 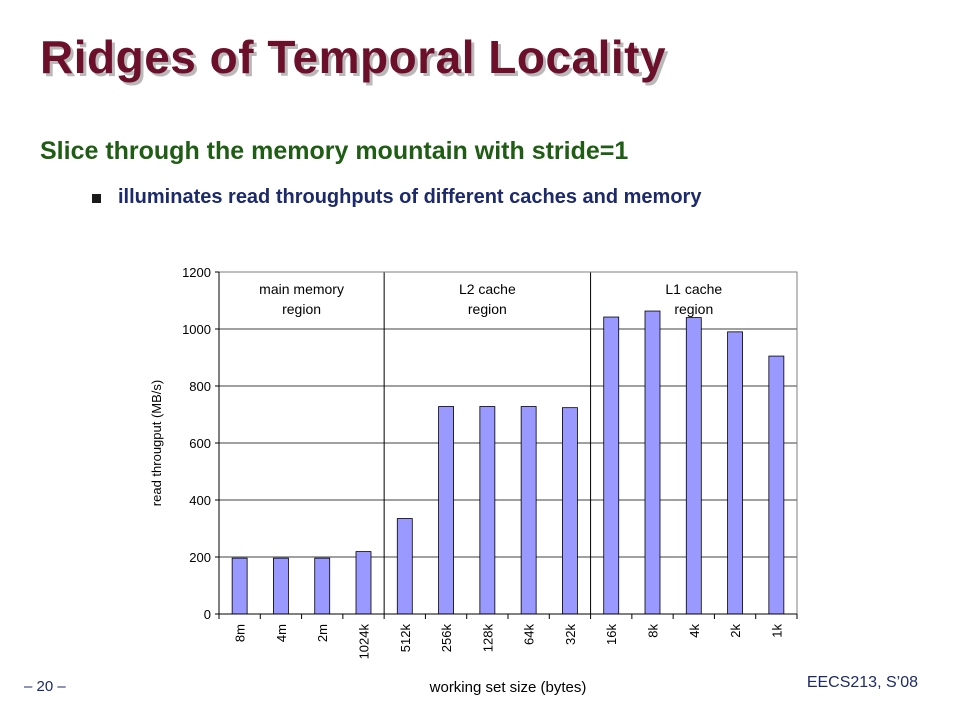 I want to click on bar-512k, so click(x=404, y=566).